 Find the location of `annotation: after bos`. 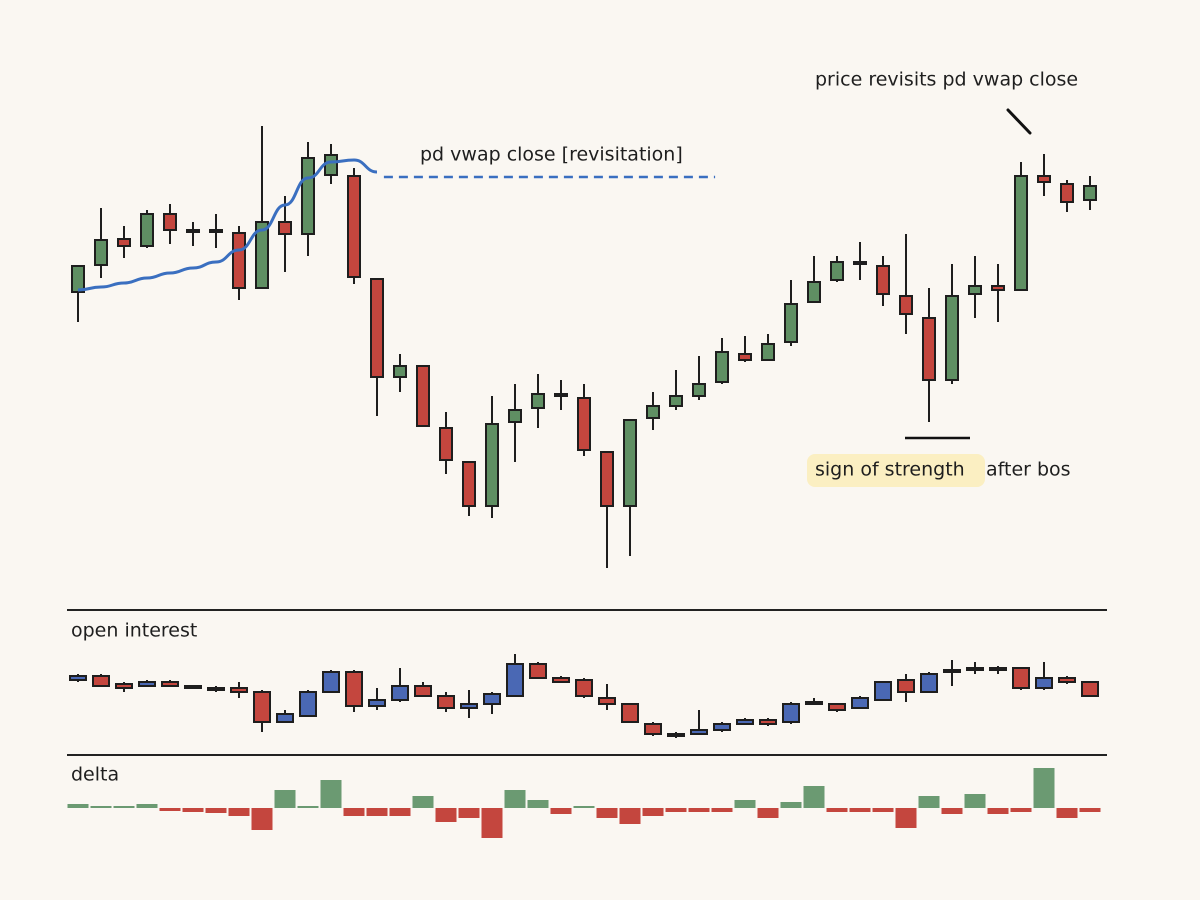

annotation: after bos is located at coordinates (1028, 470).